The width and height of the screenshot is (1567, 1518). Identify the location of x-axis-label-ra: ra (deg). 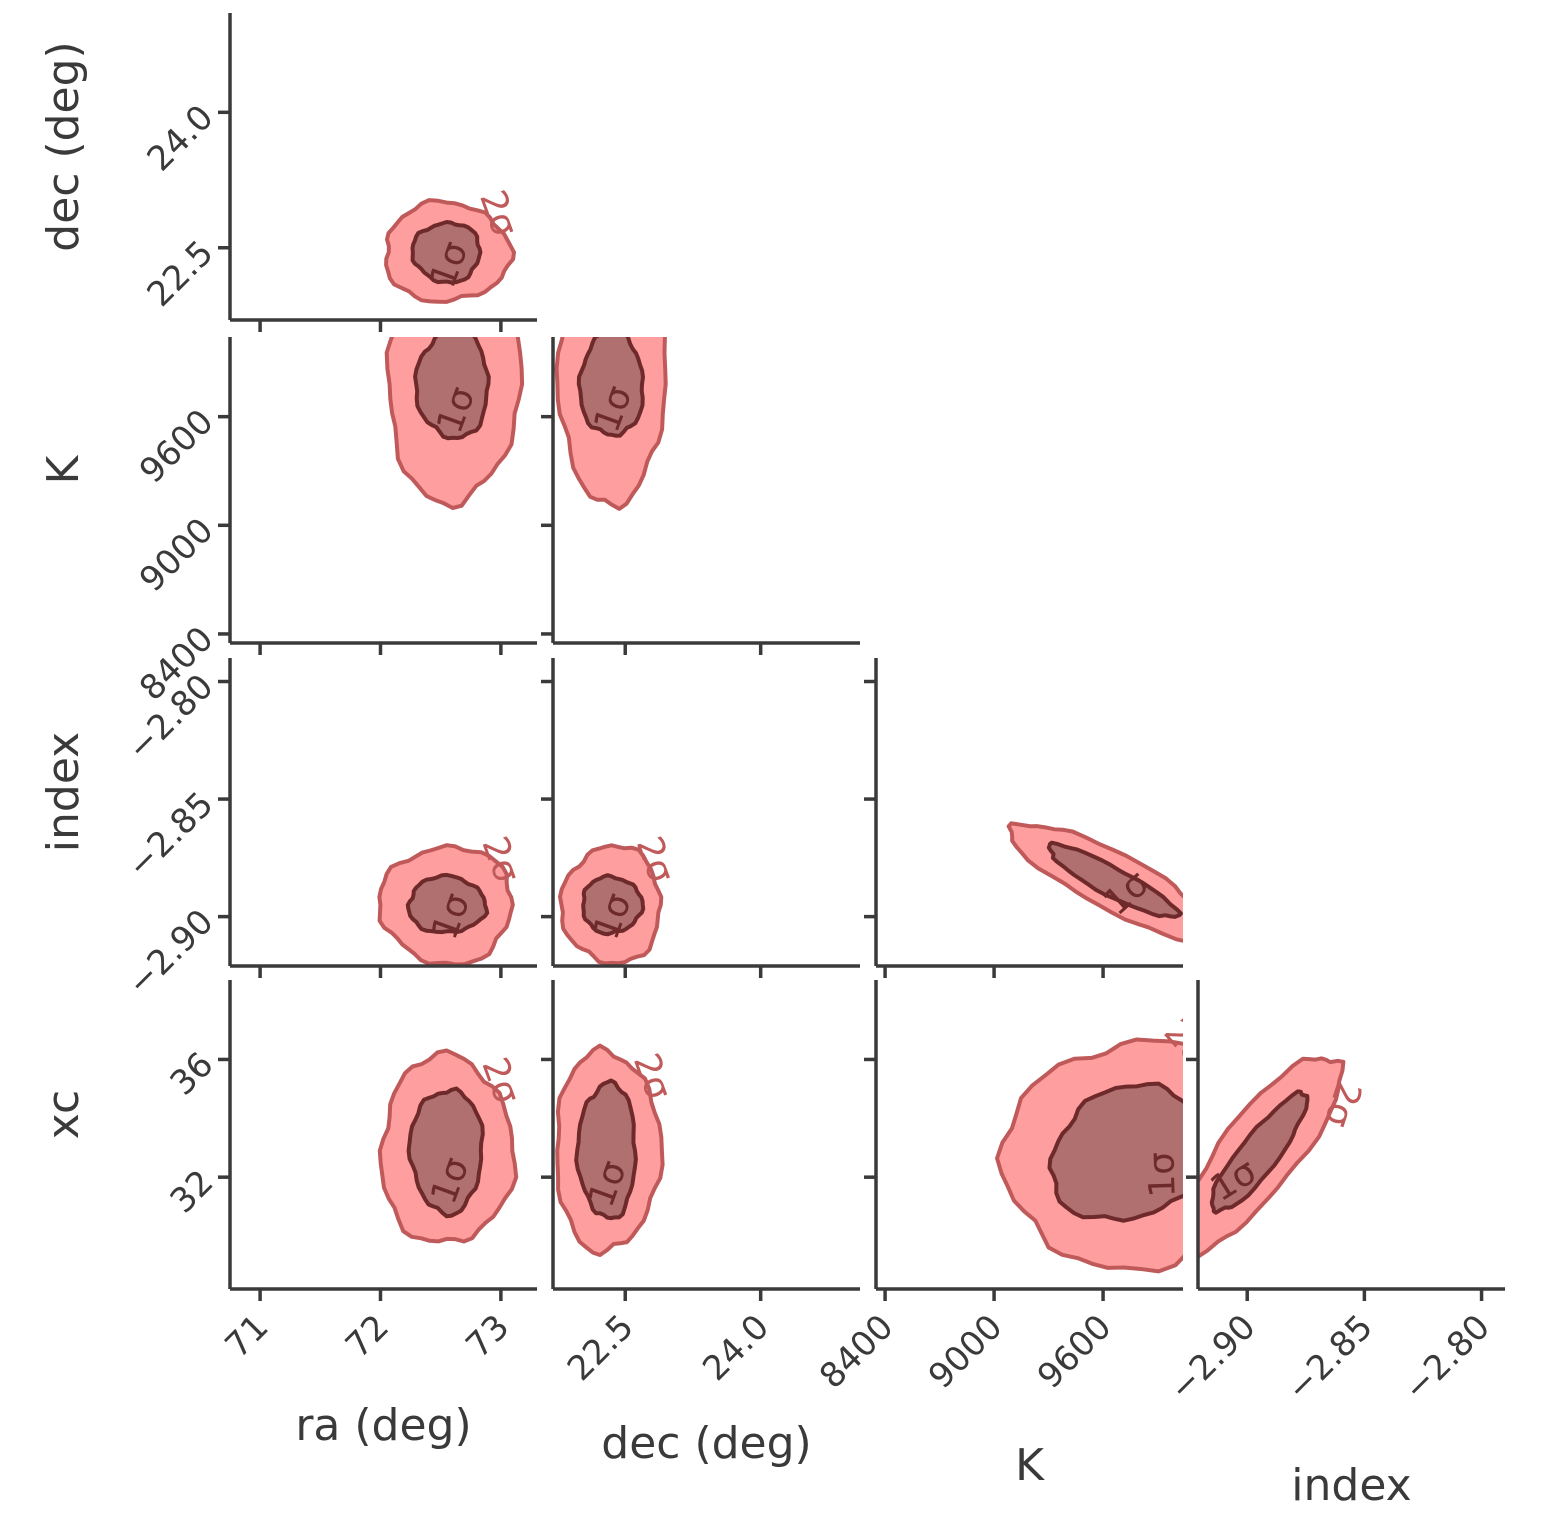
(383, 1425).